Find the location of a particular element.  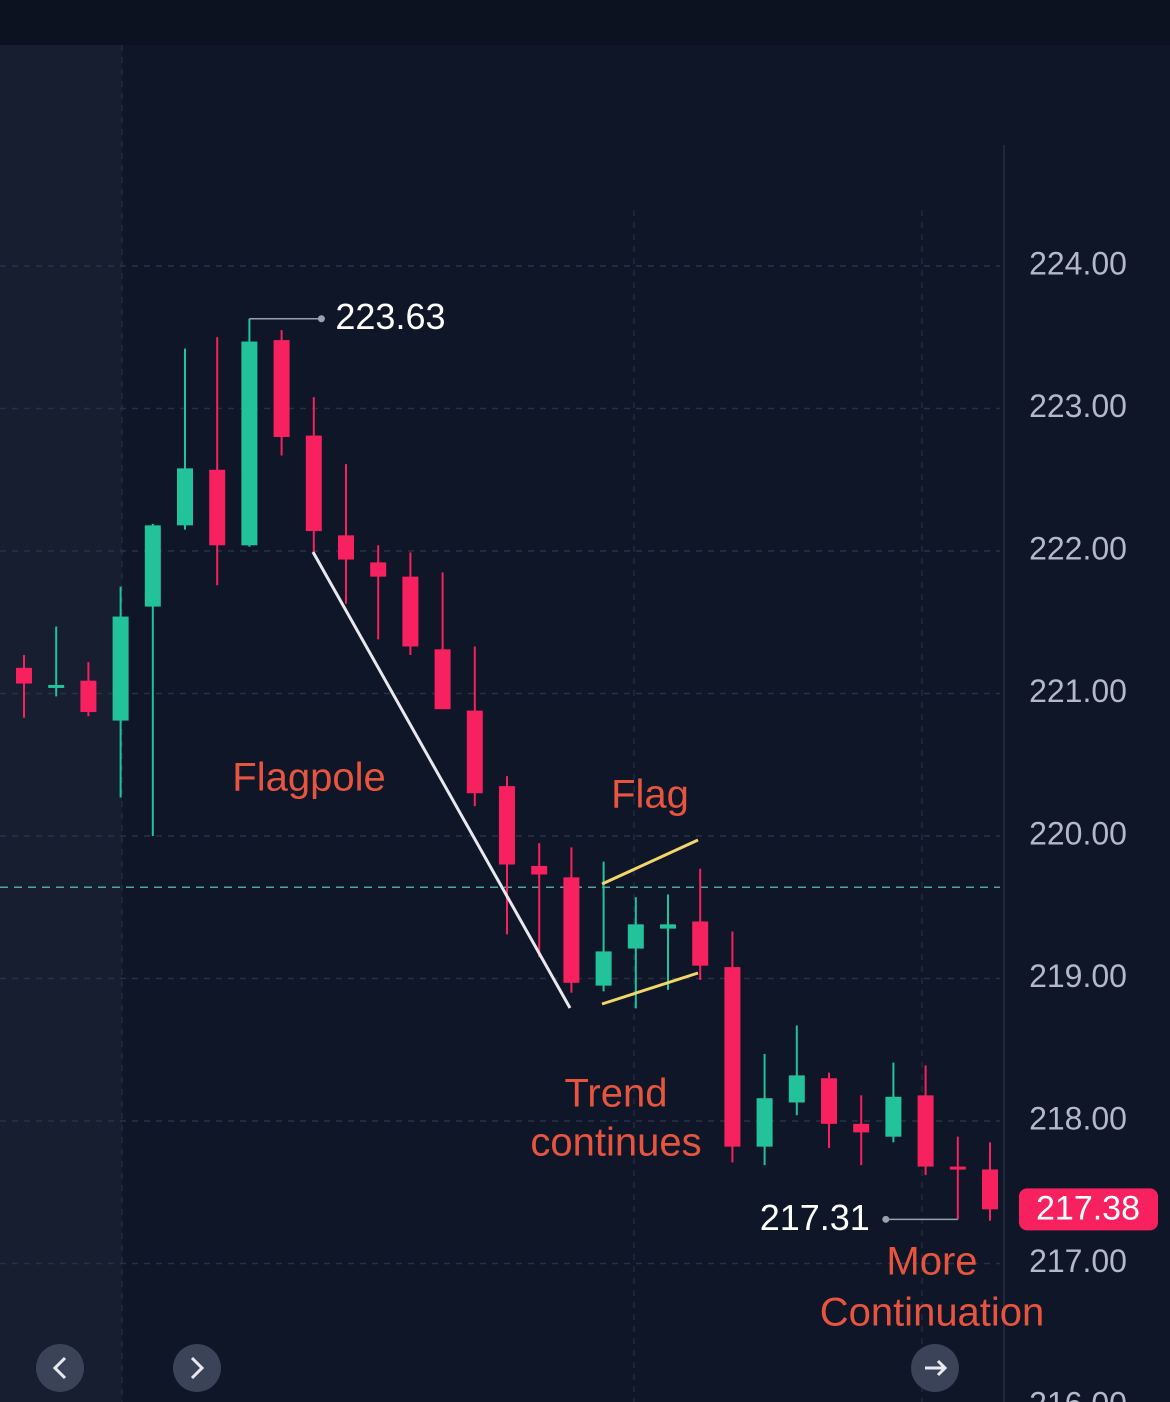

last-price-badge is located at coordinates (1088, 1209).